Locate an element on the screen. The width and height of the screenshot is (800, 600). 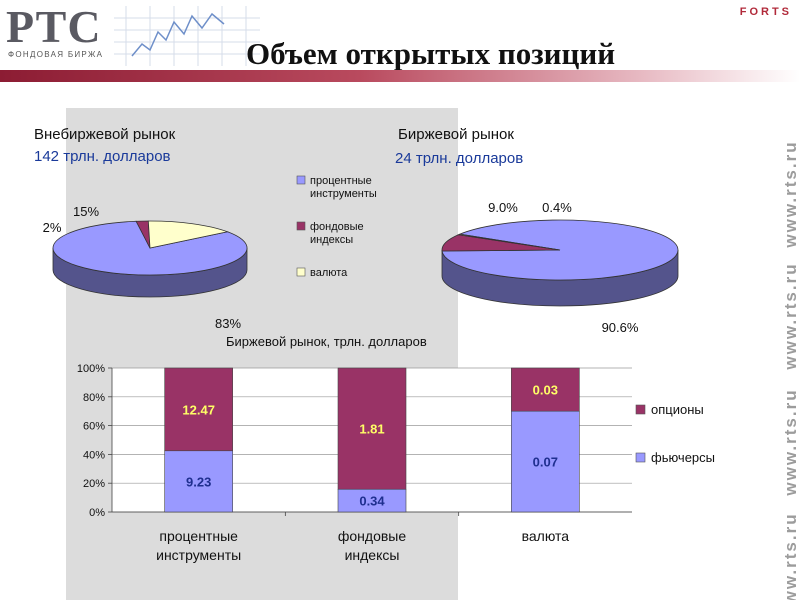
bar-chart-title: Биржевой рынок, трлн. долларов is located at coordinates (326, 341).